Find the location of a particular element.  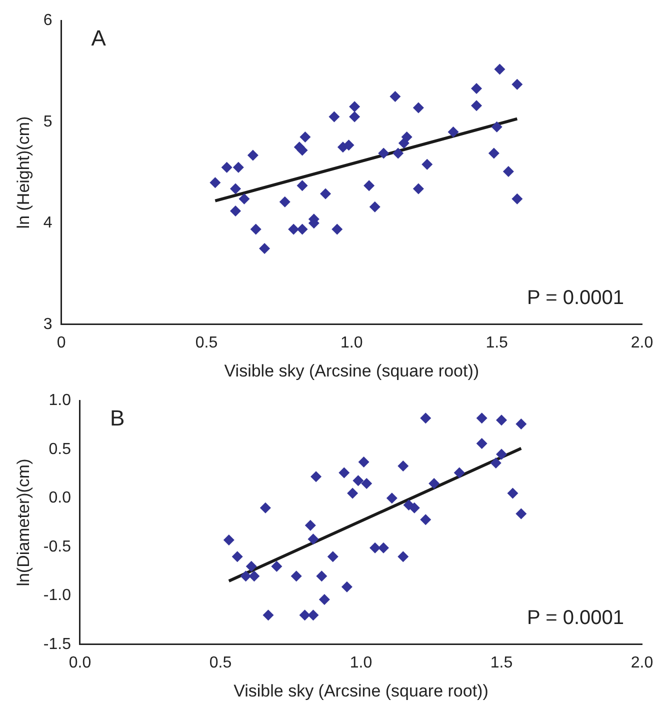

y-tick-label: 0.5 is located at coordinates (60, 449).